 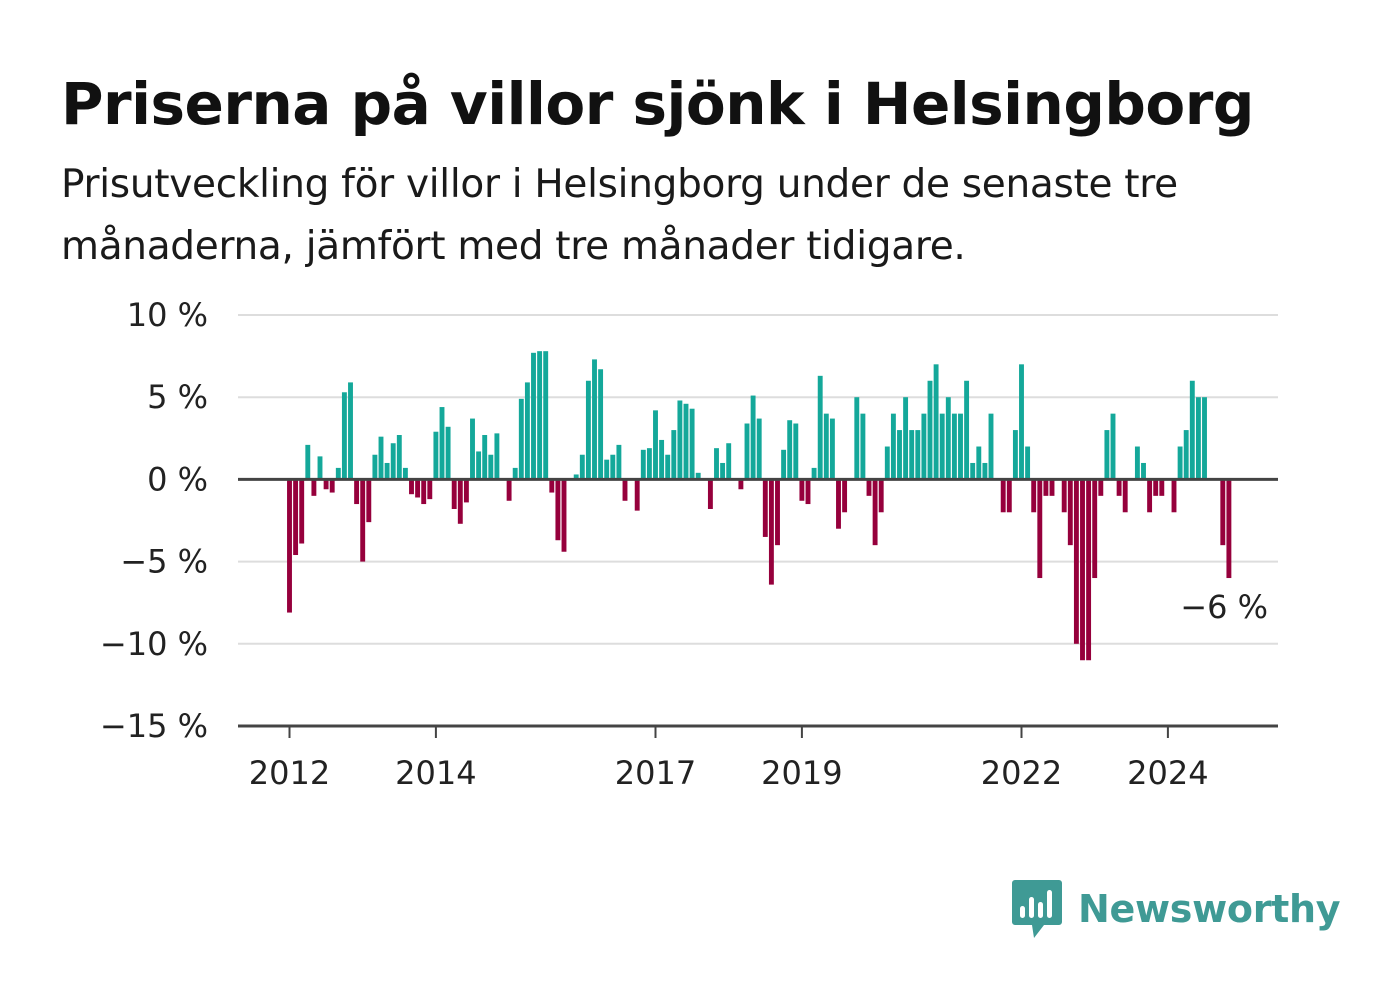 I want to click on brand-name: Newsworthy, so click(x=1209, y=909).